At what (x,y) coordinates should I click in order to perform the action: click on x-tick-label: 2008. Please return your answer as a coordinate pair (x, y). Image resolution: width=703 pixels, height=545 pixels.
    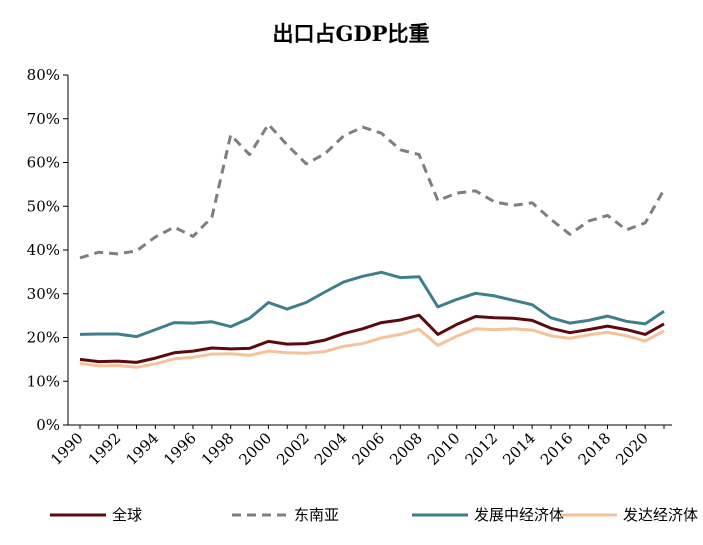
    Looking at the image, I should click on (406, 449).